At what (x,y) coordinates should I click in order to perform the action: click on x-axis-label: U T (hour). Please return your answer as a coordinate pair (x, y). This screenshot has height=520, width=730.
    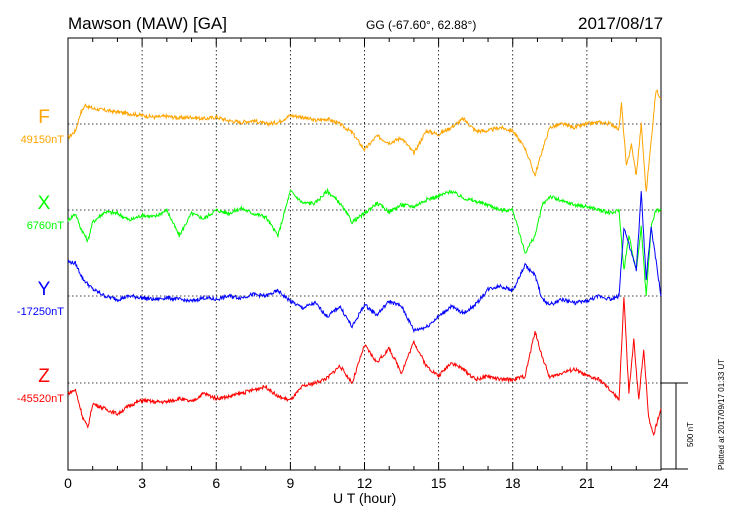
    Looking at the image, I should click on (364, 498).